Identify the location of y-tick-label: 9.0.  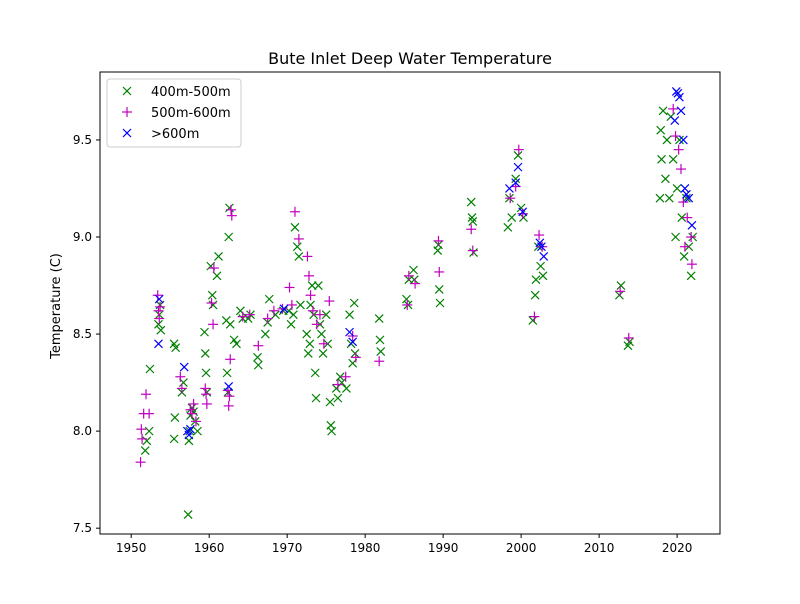
(82, 237).